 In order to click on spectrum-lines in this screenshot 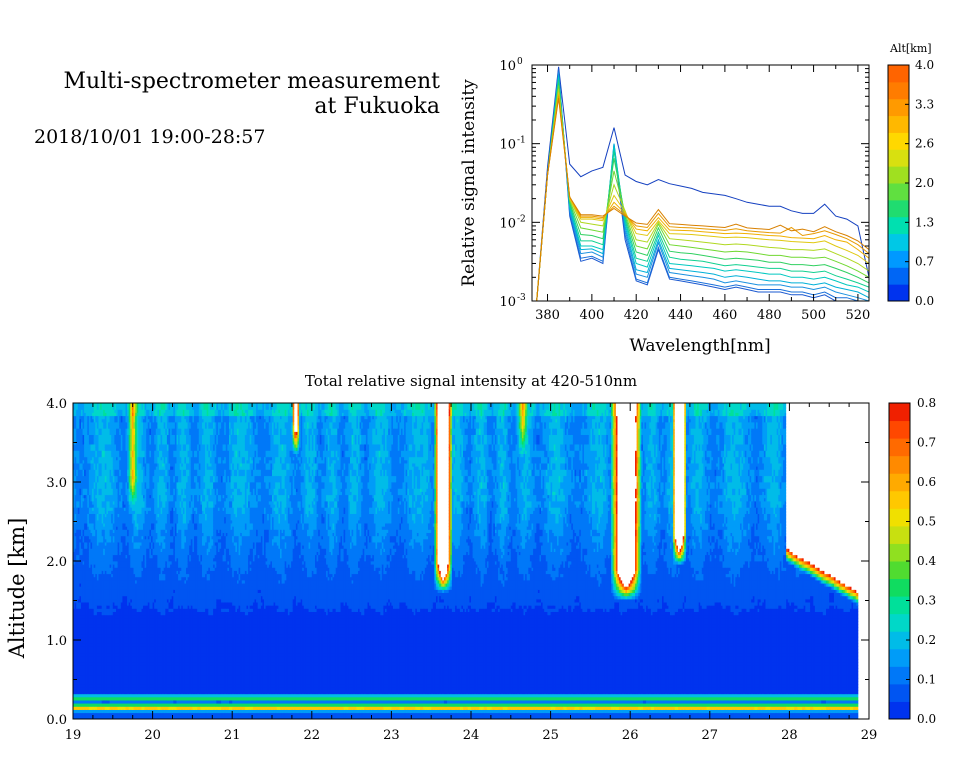, I will do `click(702, 188)`.